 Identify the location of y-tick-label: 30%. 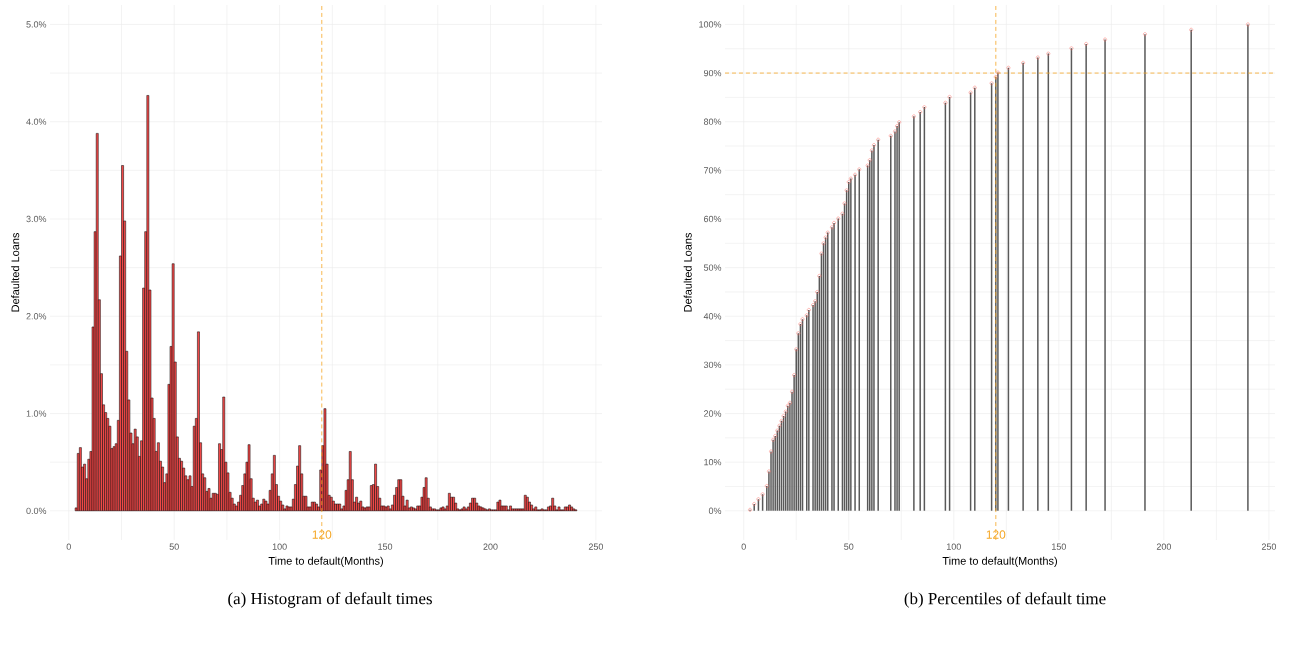
(712, 365).